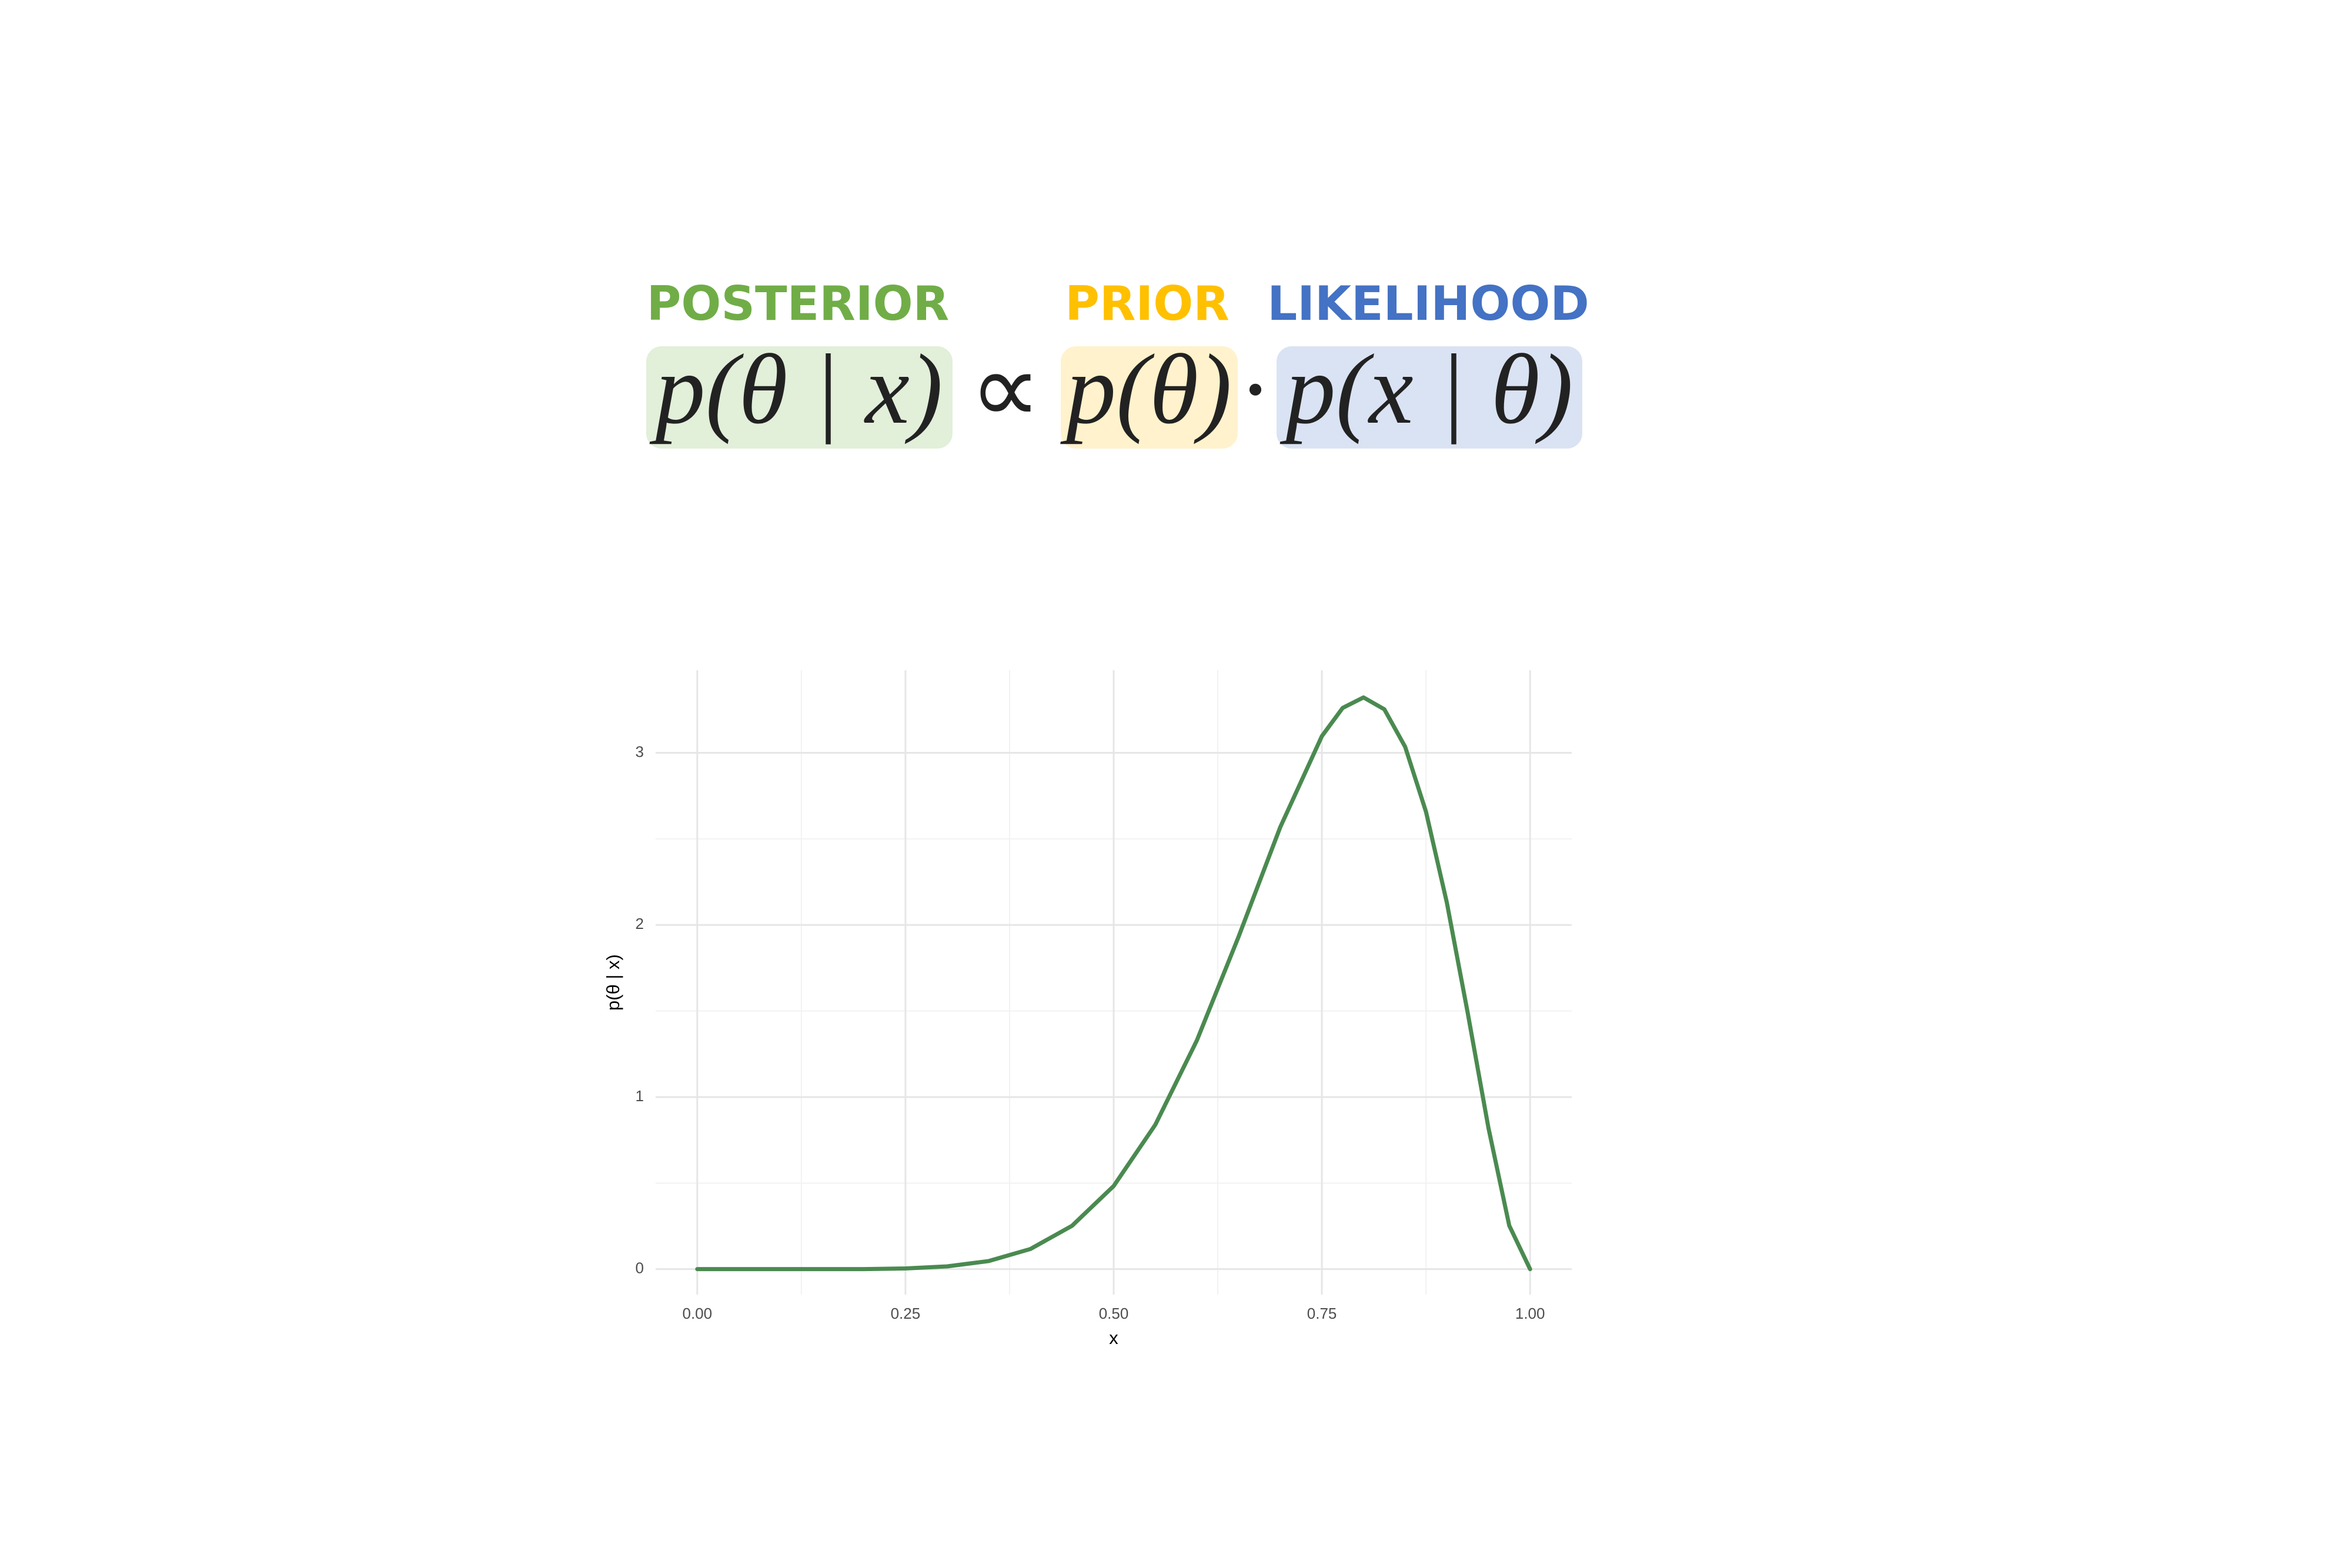  What do you see at coordinates (640, 1096) in the screenshot?
I see `y-tick-label: 1` at bounding box center [640, 1096].